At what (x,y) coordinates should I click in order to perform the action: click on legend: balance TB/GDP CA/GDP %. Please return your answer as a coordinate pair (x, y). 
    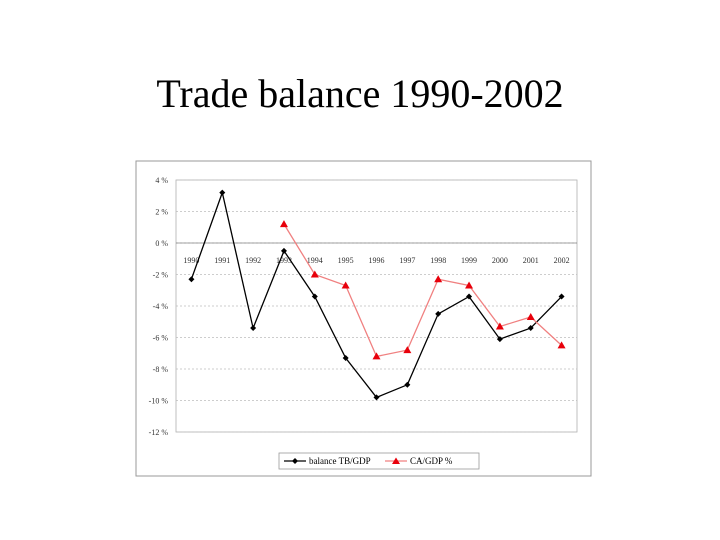
    Looking at the image, I should click on (379, 461).